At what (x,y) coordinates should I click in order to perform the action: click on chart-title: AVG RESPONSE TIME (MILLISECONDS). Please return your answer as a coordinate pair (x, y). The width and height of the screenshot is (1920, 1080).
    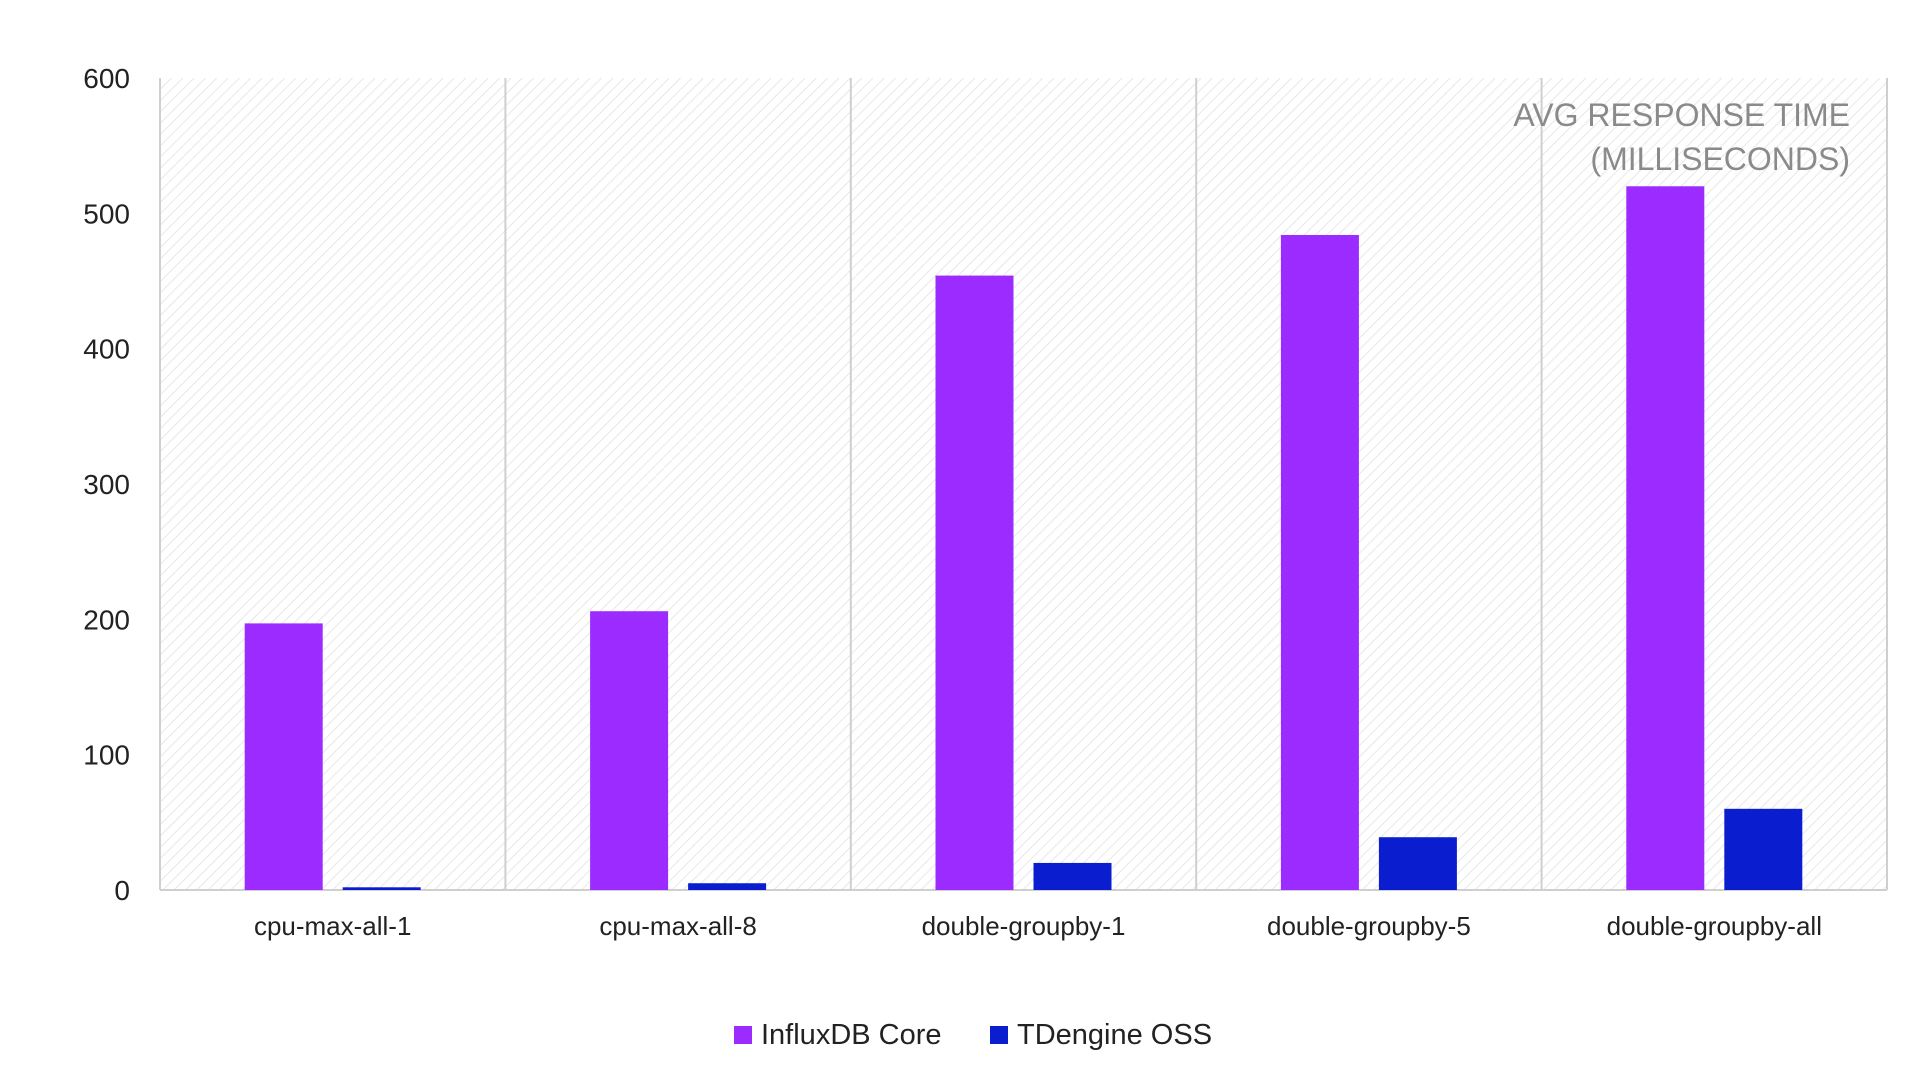
    Looking at the image, I should click on (1681, 137).